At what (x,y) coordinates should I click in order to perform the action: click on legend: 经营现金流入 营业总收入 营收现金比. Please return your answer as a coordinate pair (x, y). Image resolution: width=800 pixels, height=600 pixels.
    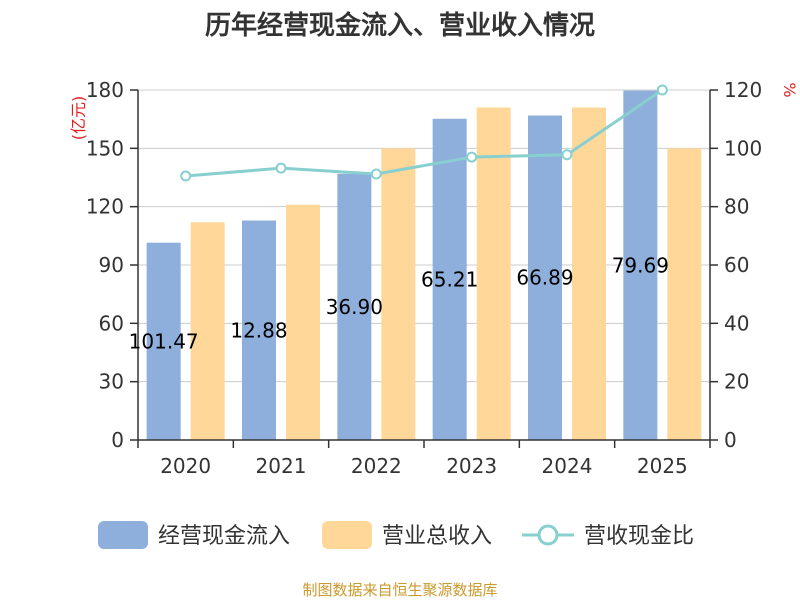
    Looking at the image, I should click on (396, 535).